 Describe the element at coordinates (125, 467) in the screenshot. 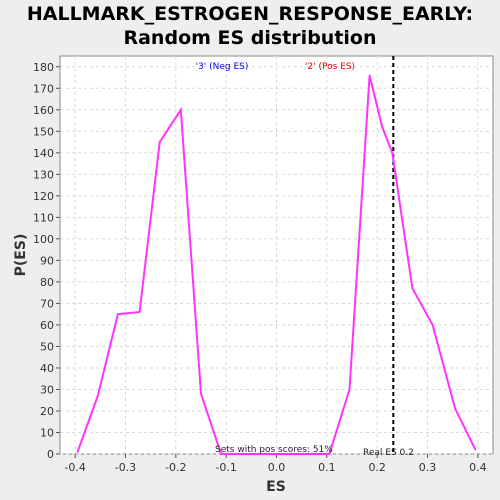

I see `x-tick-label: -0.3` at that location.